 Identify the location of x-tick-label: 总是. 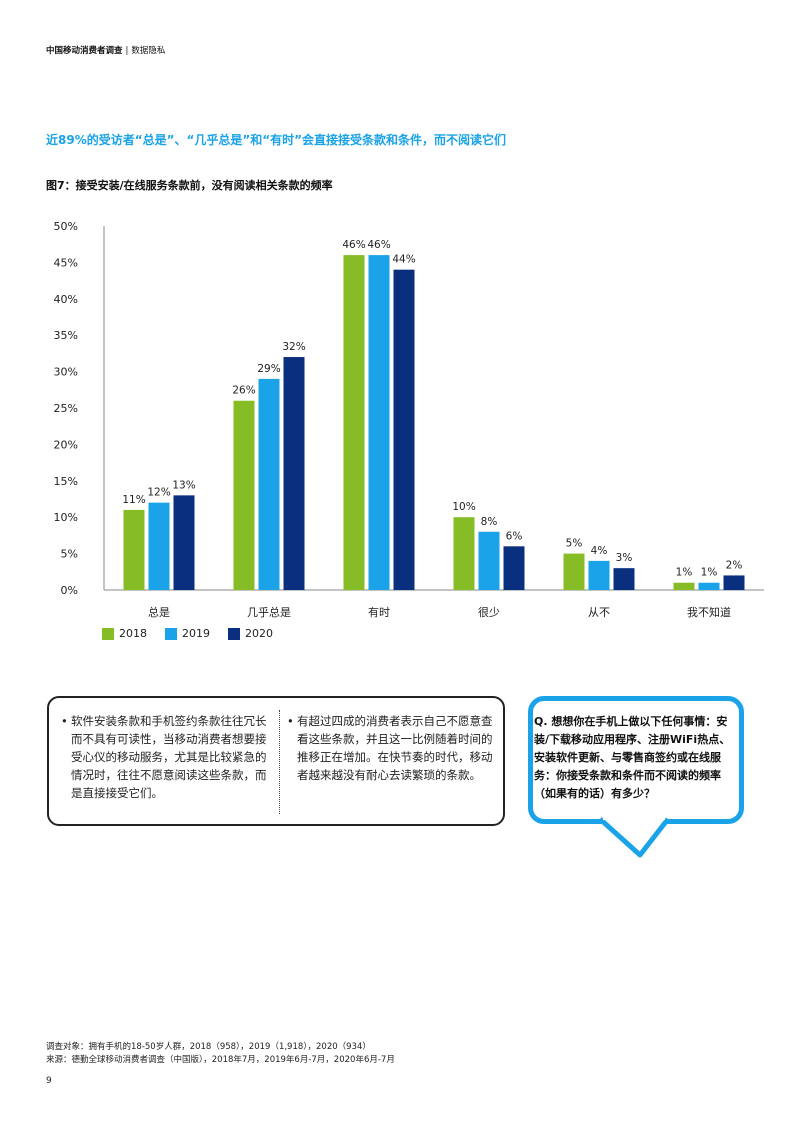
(159, 612).